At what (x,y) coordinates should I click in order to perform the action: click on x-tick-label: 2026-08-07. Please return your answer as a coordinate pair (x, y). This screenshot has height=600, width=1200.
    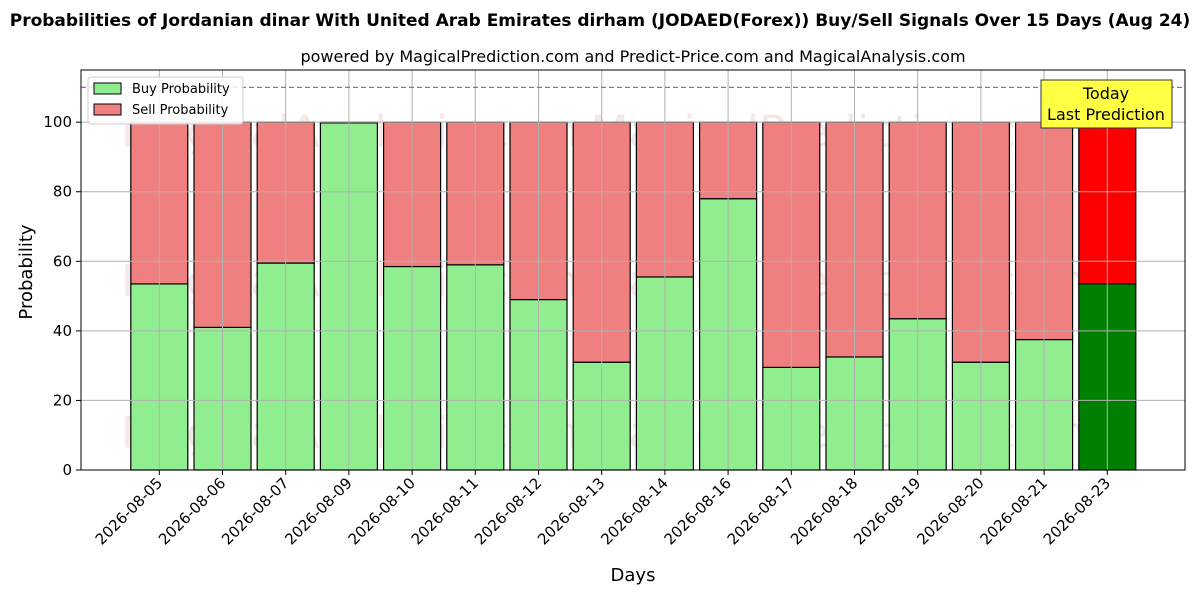
    Looking at the image, I should click on (255, 511).